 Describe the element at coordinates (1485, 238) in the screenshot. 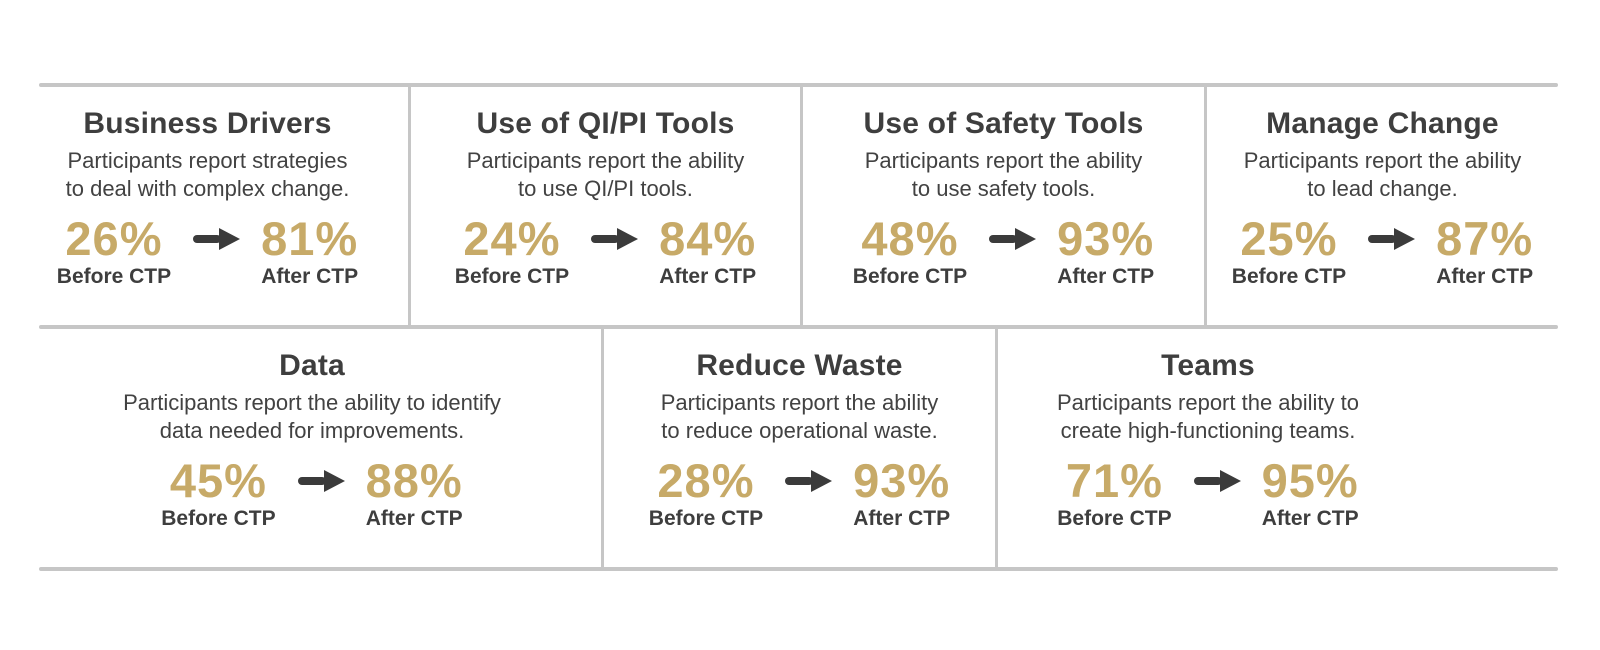

I see `after-value: 87%` at that location.